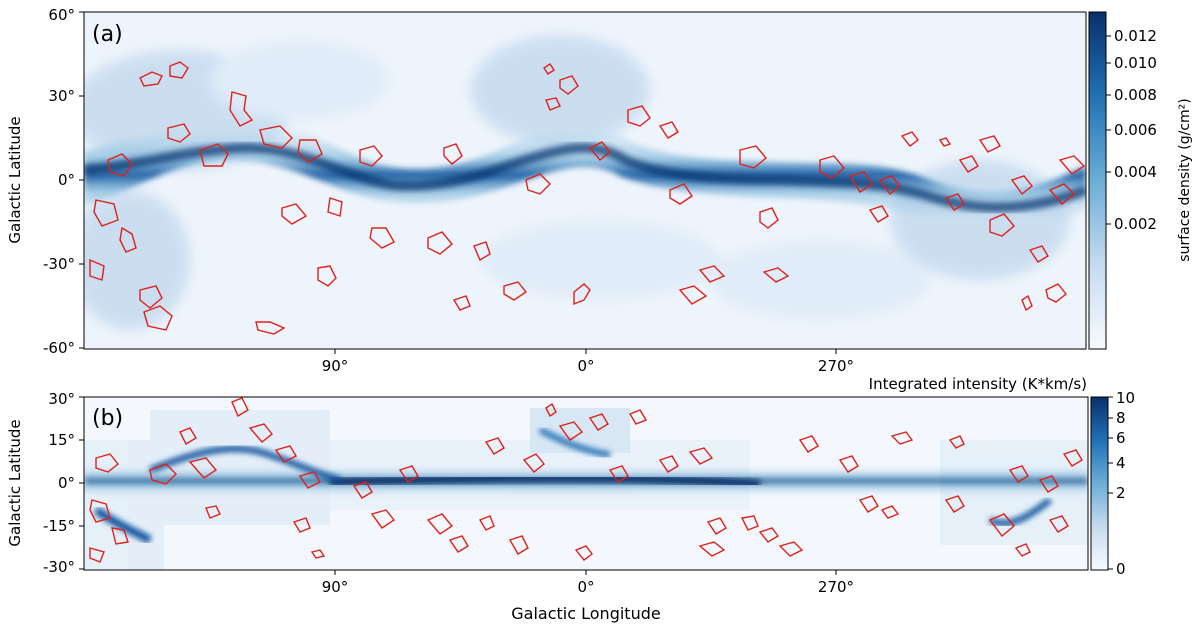  I want to click on panel-a-label: (a), so click(107, 34).